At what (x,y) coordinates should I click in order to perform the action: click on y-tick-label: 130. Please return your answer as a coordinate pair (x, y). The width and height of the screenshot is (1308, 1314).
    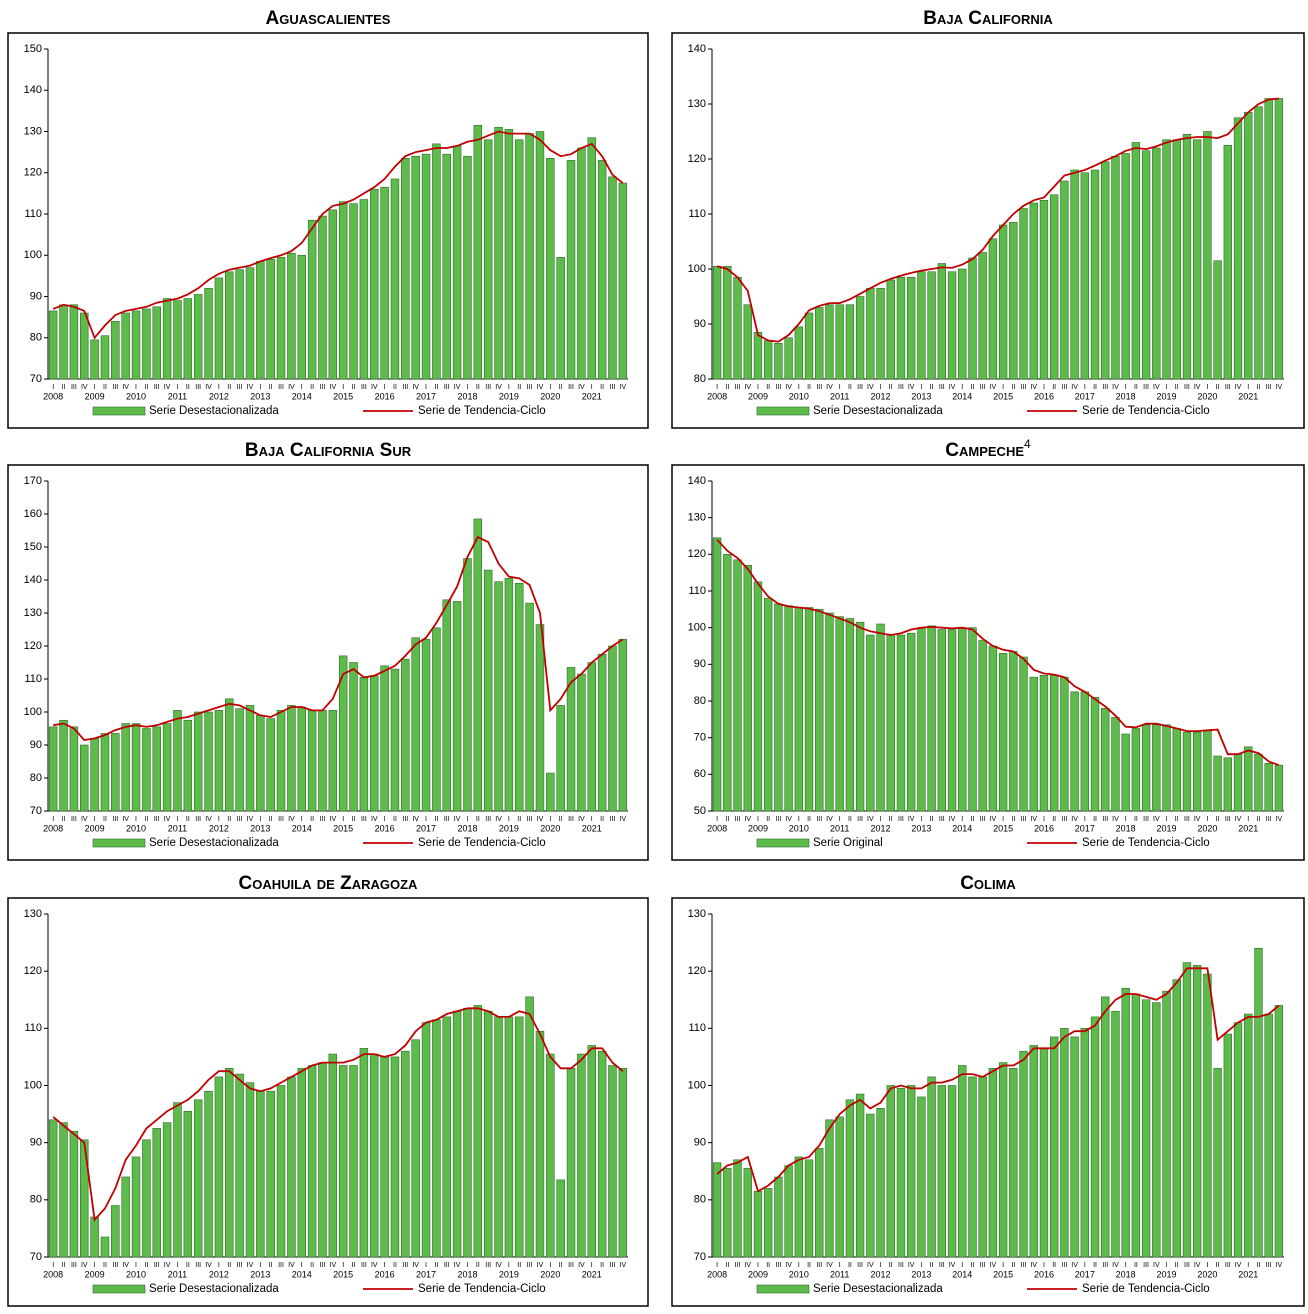
    Looking at the image, I should click on (697, 914).